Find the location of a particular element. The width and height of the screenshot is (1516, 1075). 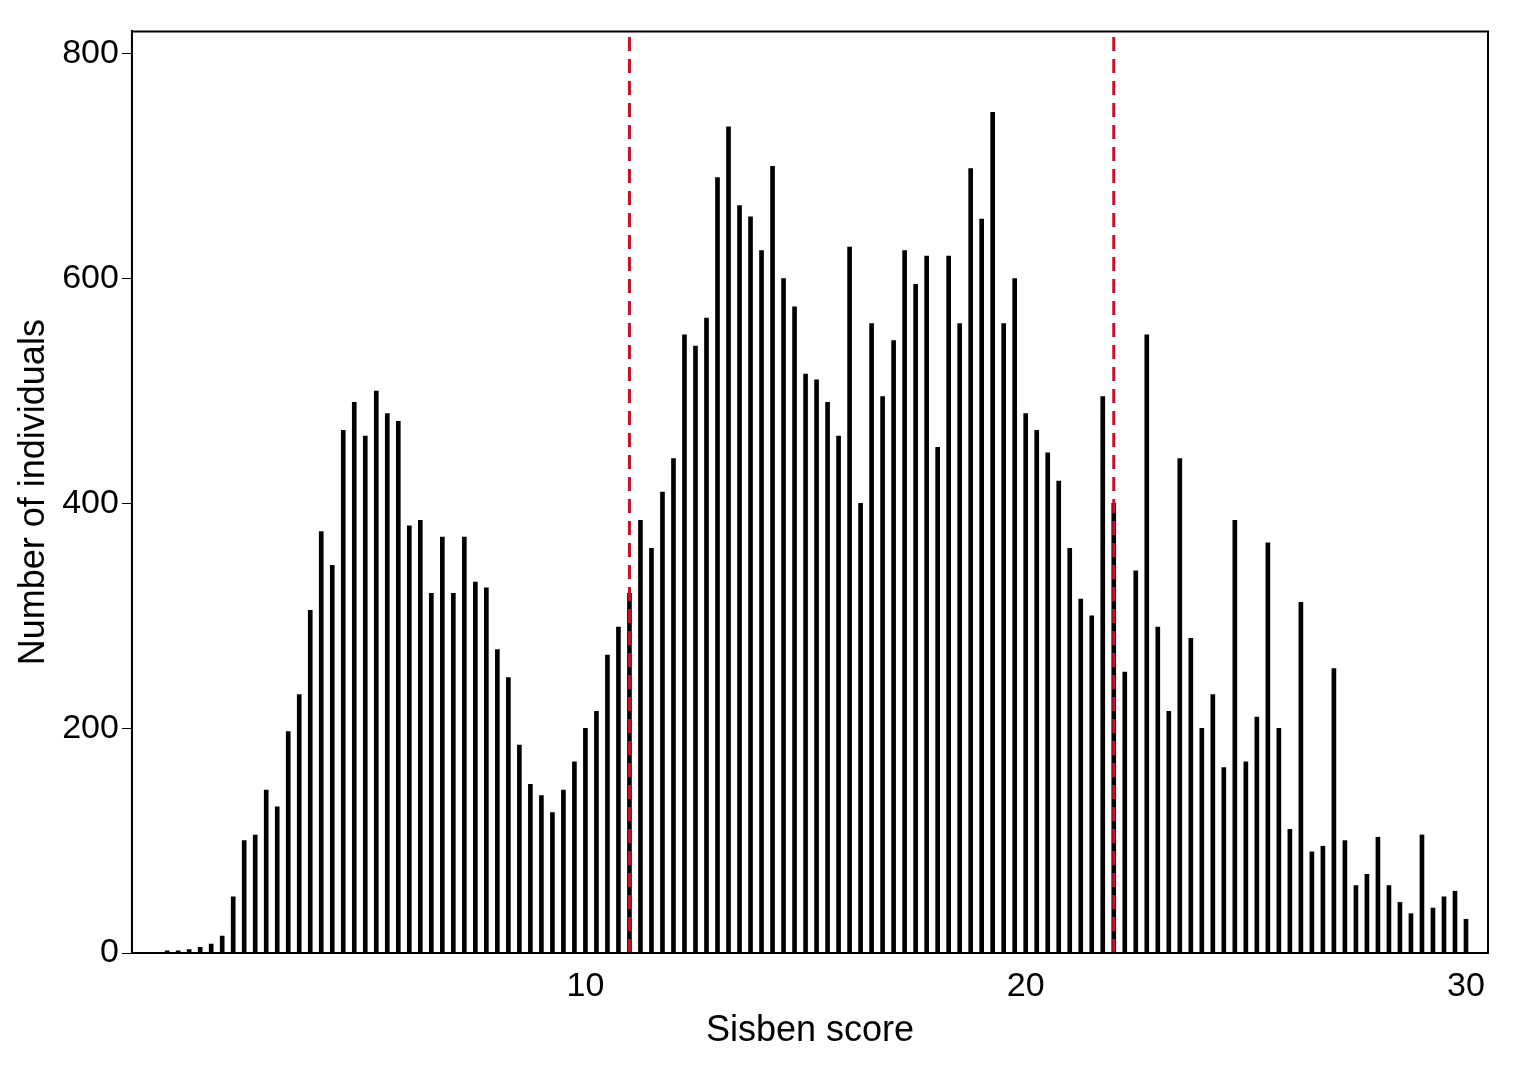

y-tick-label: 400 is located at coordinates (90, 500).